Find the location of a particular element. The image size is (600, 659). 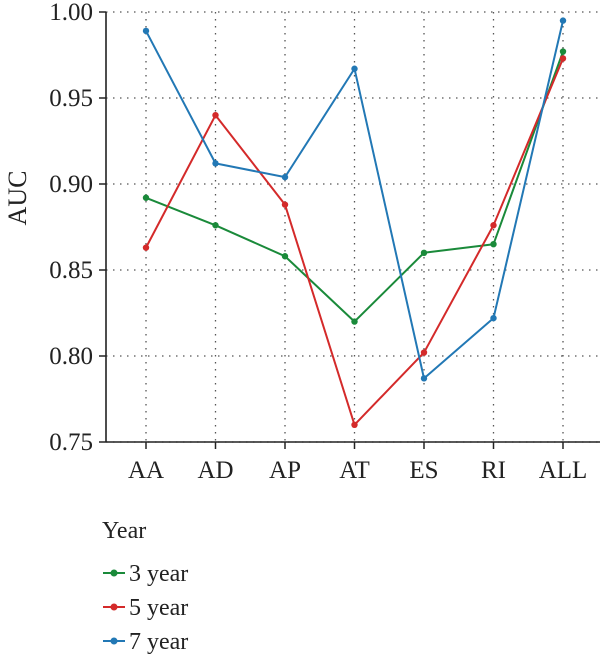

y-tick-label: 0.80 is located at coordinates (71, 356).